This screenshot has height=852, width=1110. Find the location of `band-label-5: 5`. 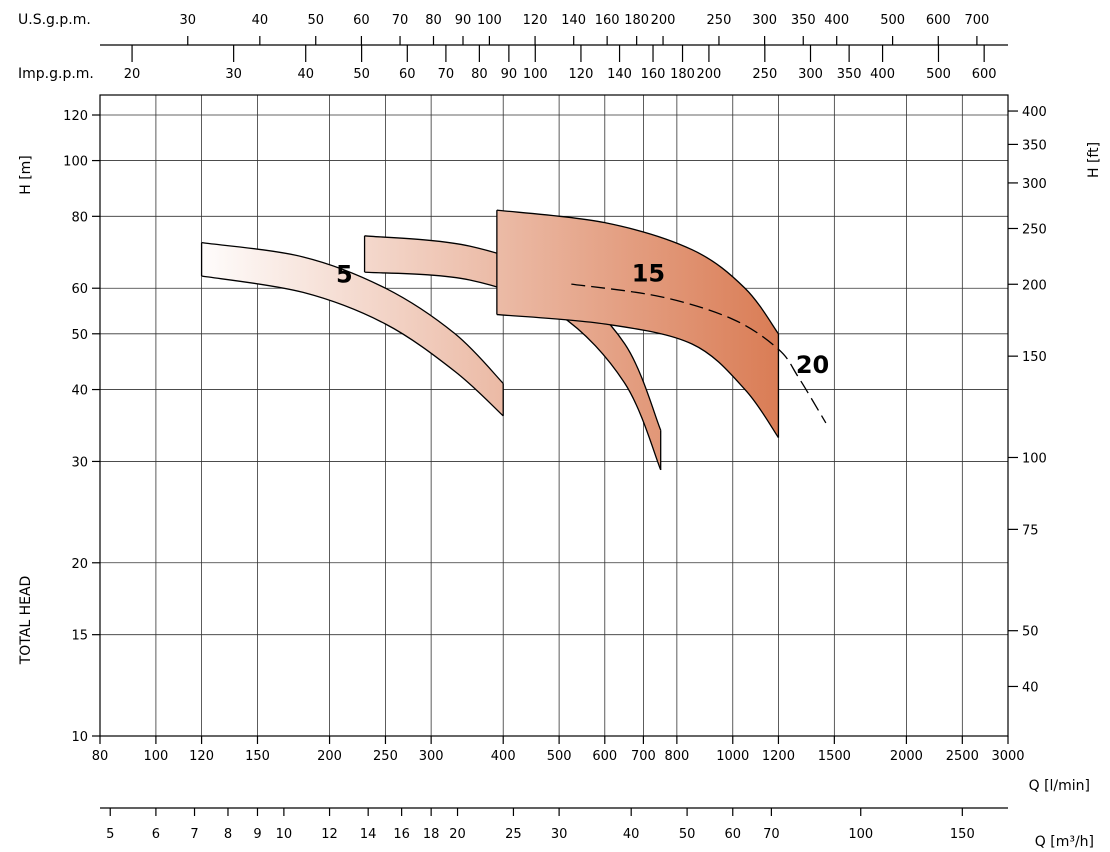

band-label-5: 5 is located at coordinates (344, 275).